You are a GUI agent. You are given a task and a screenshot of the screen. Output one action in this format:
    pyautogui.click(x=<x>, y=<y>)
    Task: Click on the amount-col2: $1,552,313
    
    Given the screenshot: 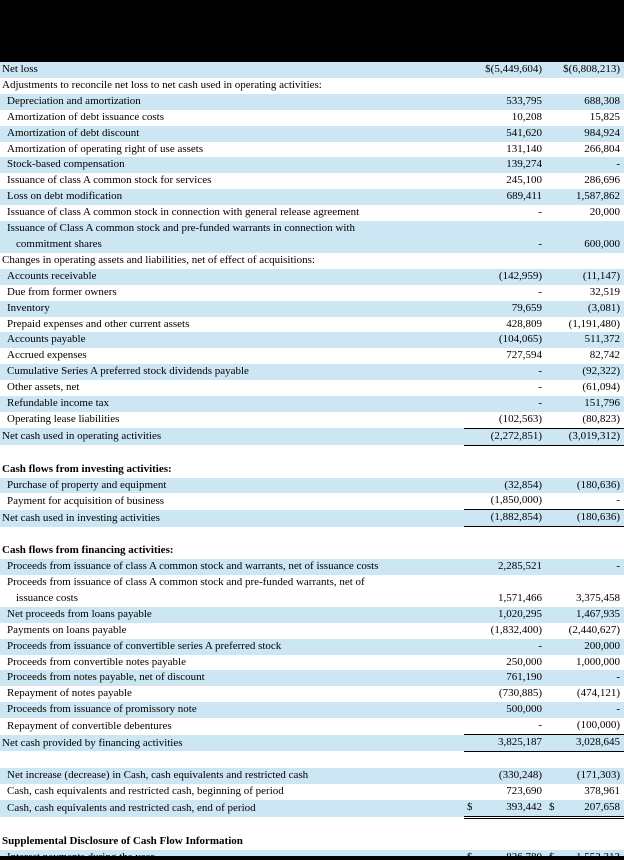 What is the action you would take?
    pyautogui.click(x=585, y=855)
    